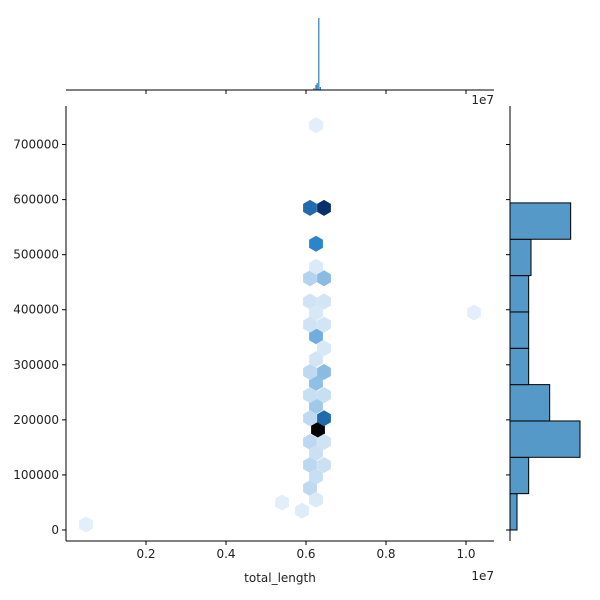 This screenshot has height=600, width=600. What do you see at coordinates (465, 554) in the screenshot?
I see `x-tick-label: 1.0` at bounding box center [465, 554].